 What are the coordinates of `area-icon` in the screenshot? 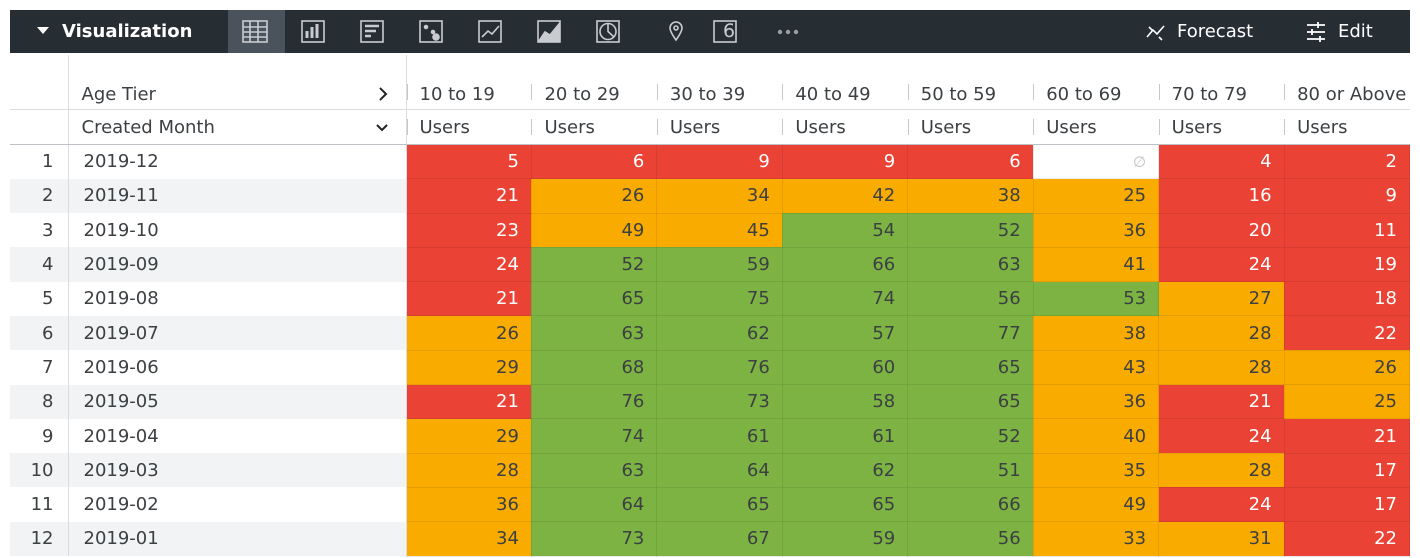 It's located at (549, 31).